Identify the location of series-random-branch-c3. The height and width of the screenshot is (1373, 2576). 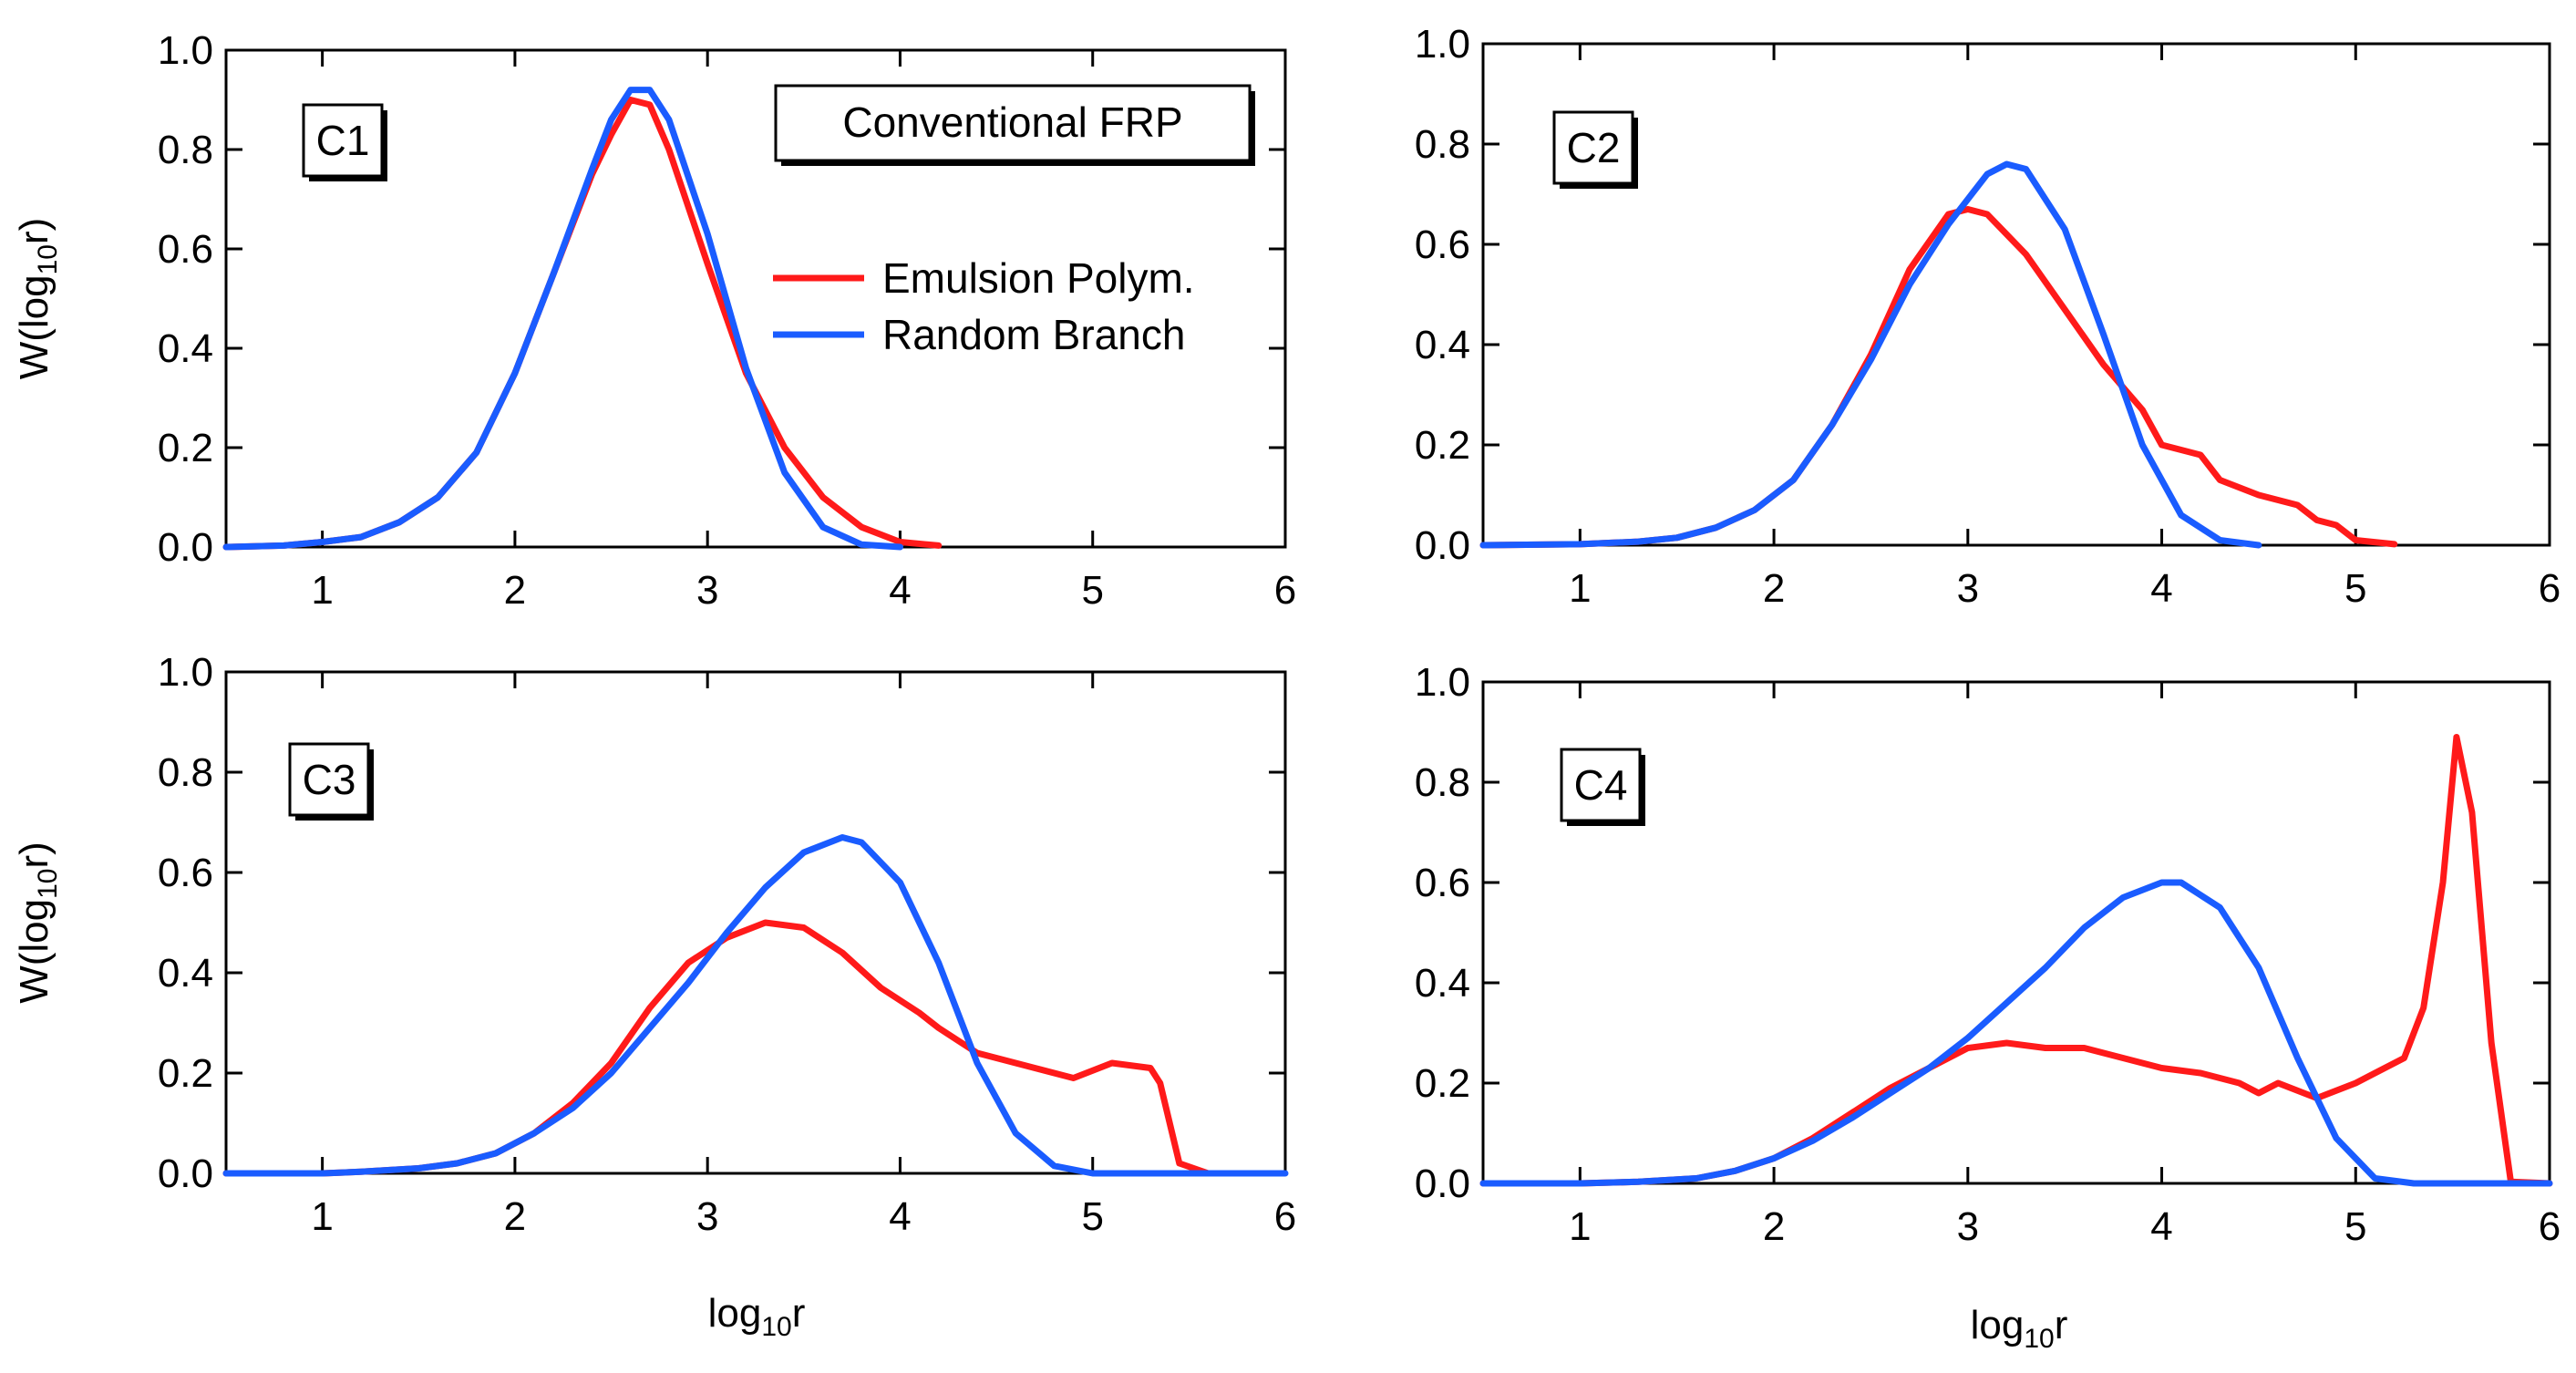
(755, 1006).